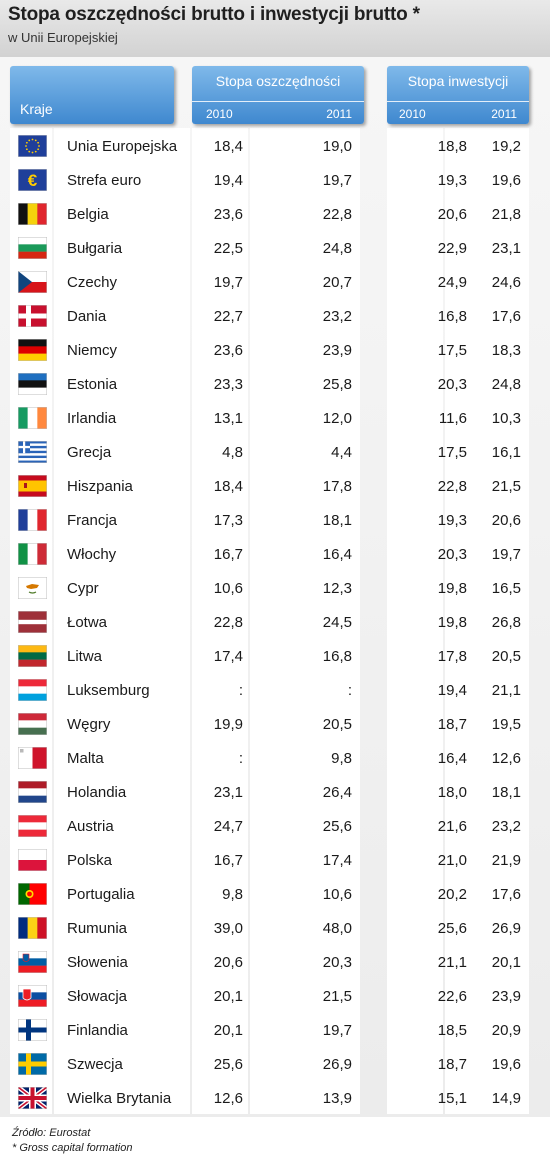 This screenshot has height=1166, width=550. I want to click on table-row: Włochy 16,7 16,4 20,3 19,7, so click(270, 555).